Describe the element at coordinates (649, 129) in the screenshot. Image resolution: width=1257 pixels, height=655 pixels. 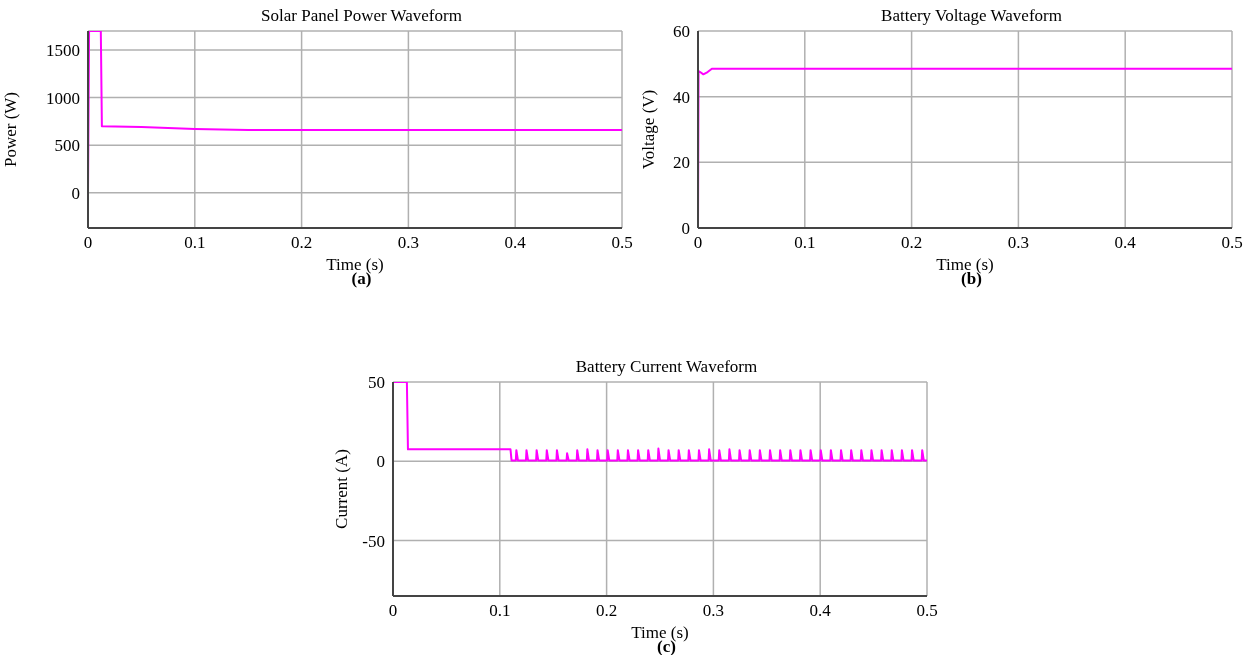
I see `y-axis-title: Voltage (V)` at that location.